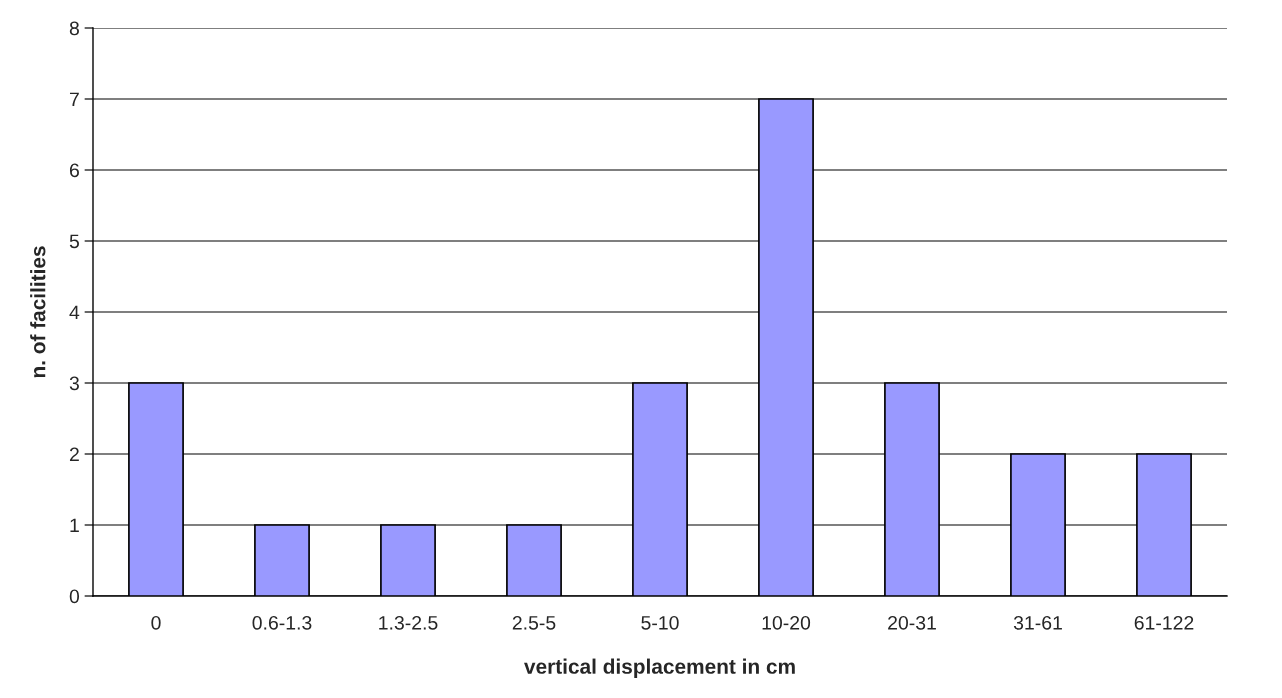 The width and height of the screenshot is (1282, 698). What do you see at coordinates (660, 622) in the screenshot?
I see `x-tick-label: 5-10` at bounding box center [660, 622].